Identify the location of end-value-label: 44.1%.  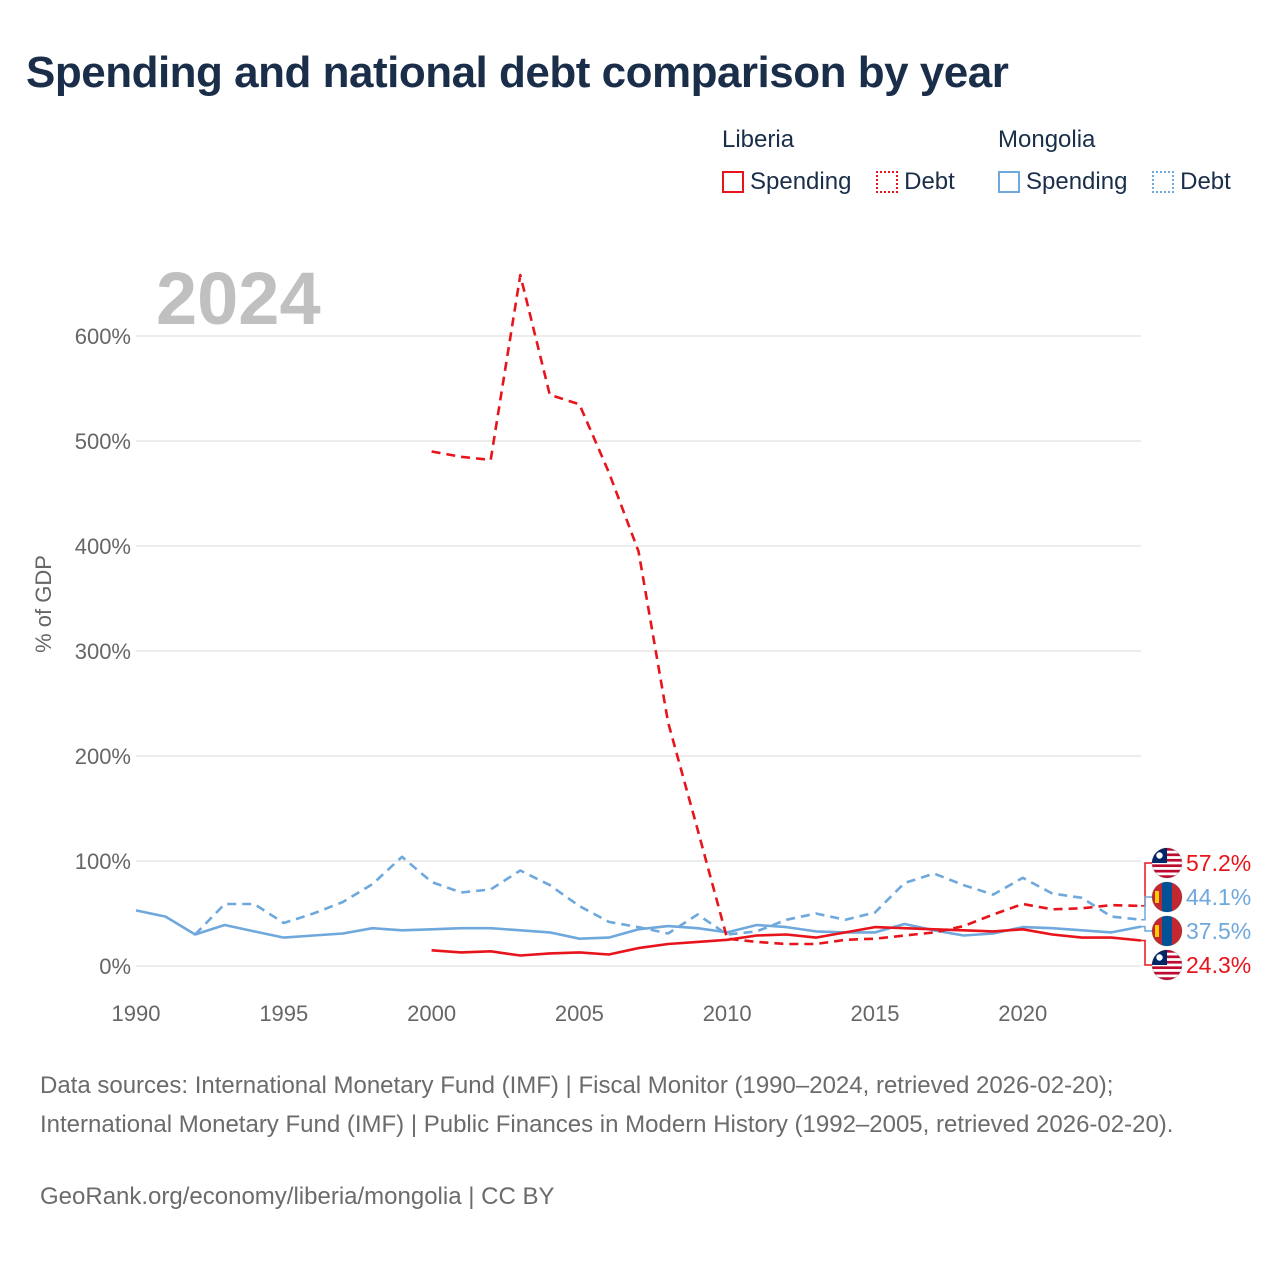
(1218, 897).